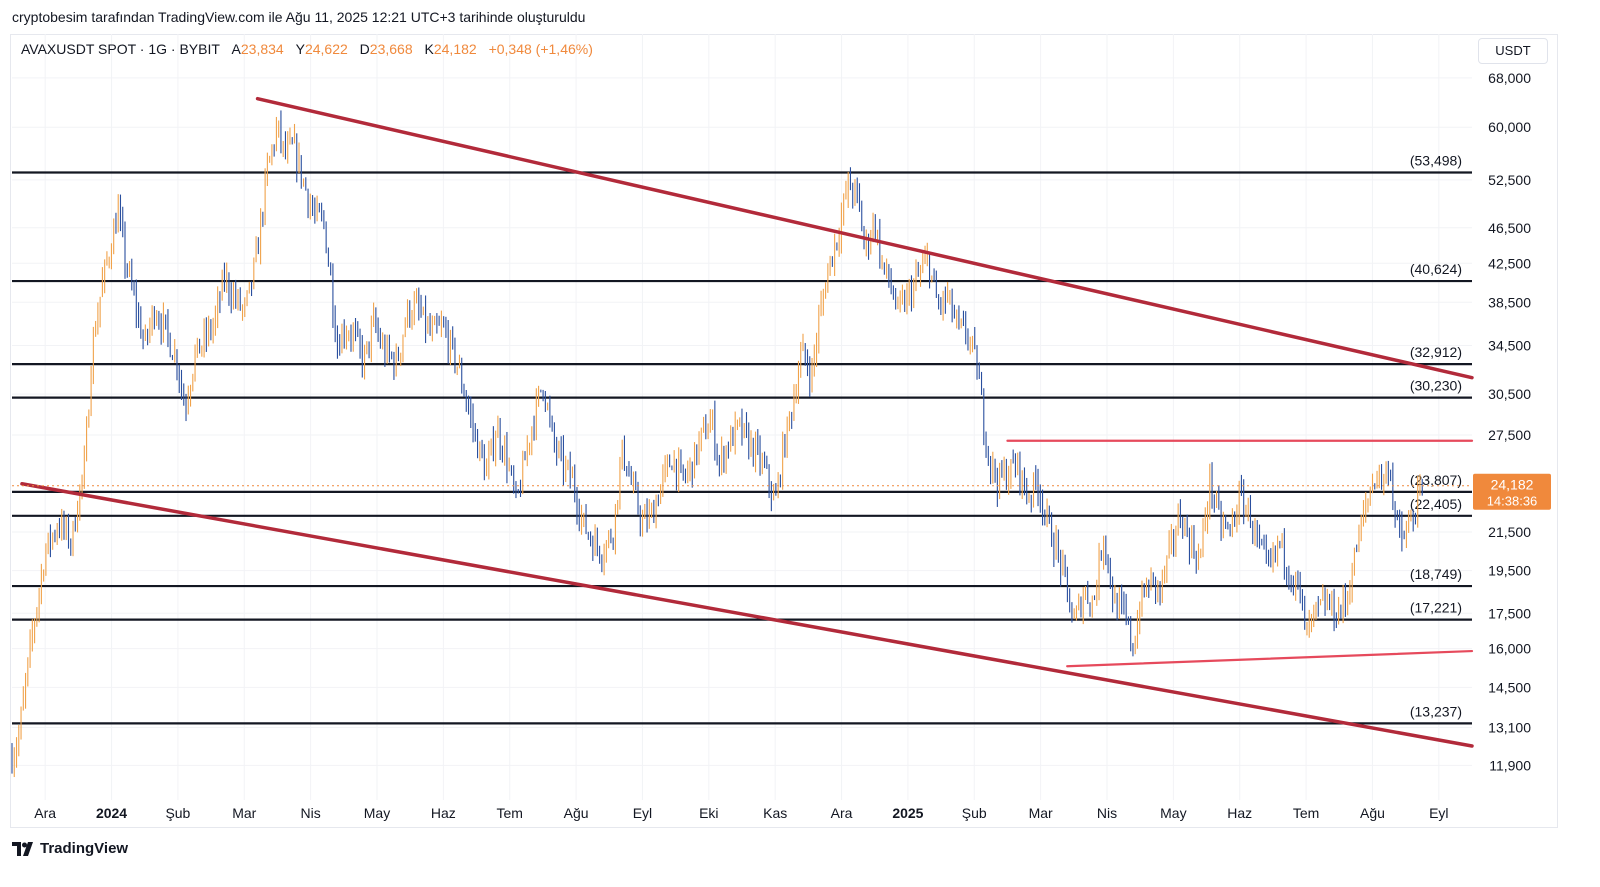  Describe the element at coordinates (1509, 394) in the screenshot. I see `price-axis-label: 30,500` at that location.